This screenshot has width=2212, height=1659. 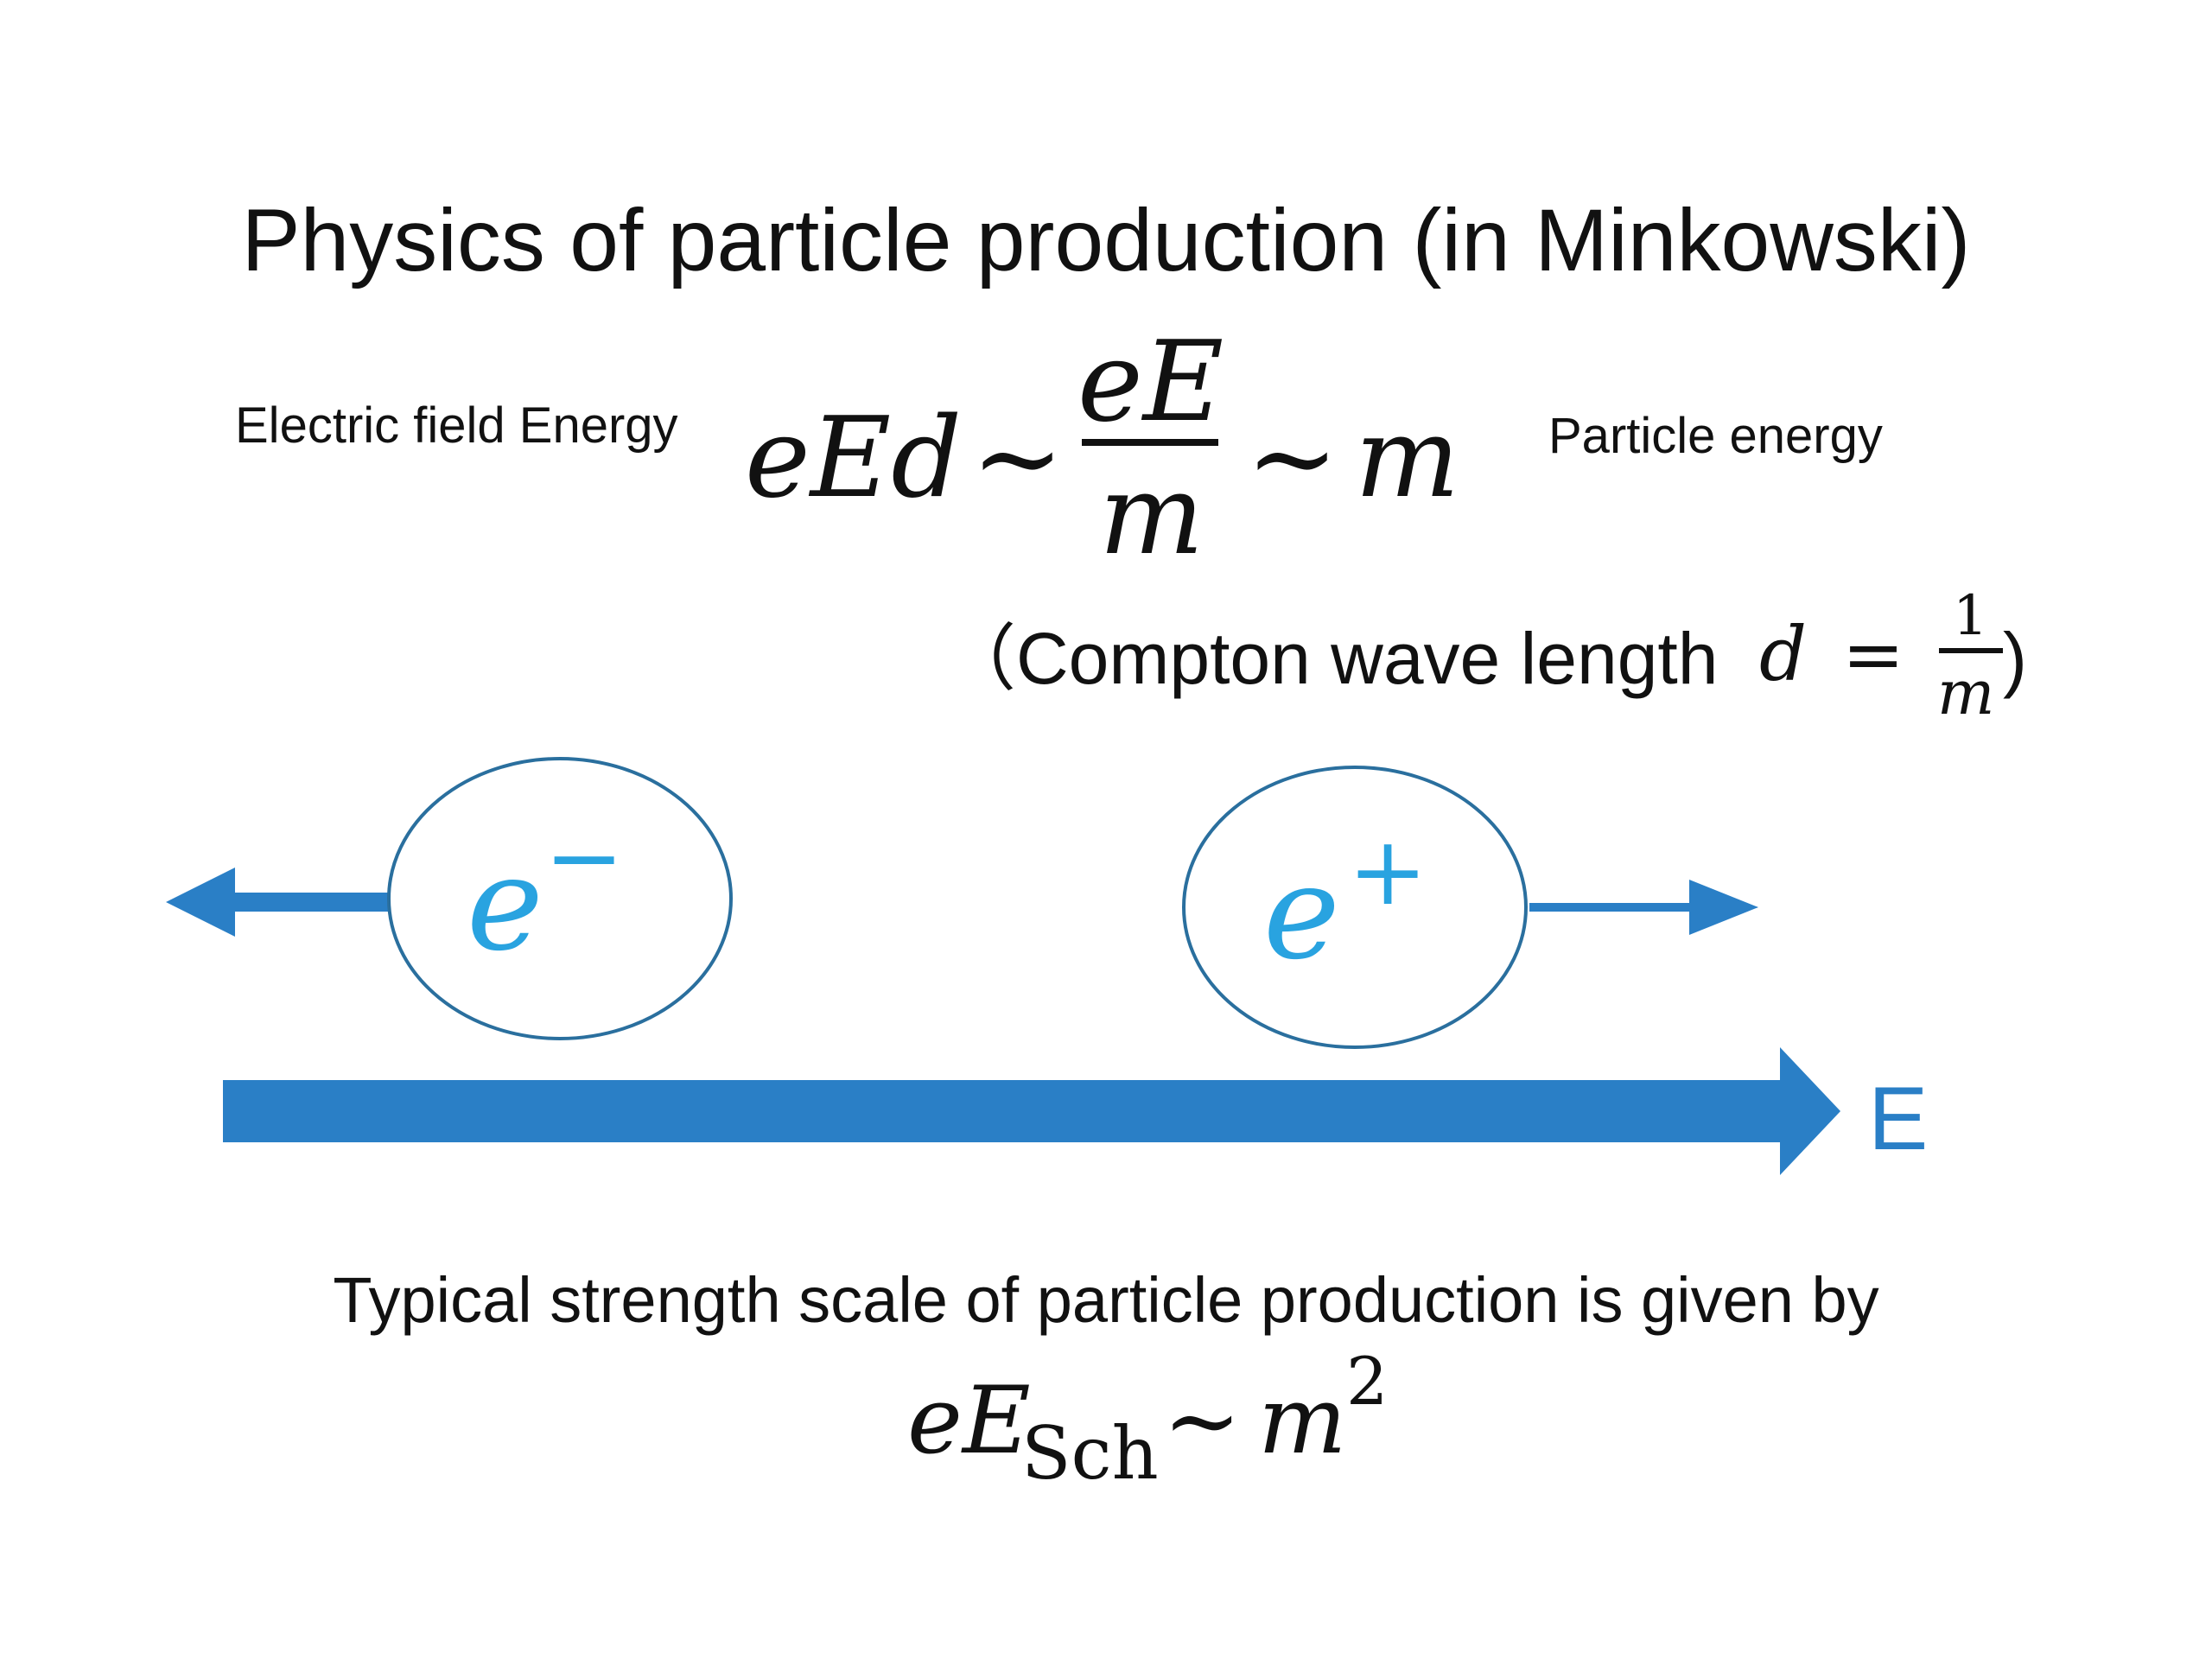 What do you see at coordinates (969, 1421) in the screenshot?
I see `schwinger-lhs: eE` at bounding box center [969, 1421].